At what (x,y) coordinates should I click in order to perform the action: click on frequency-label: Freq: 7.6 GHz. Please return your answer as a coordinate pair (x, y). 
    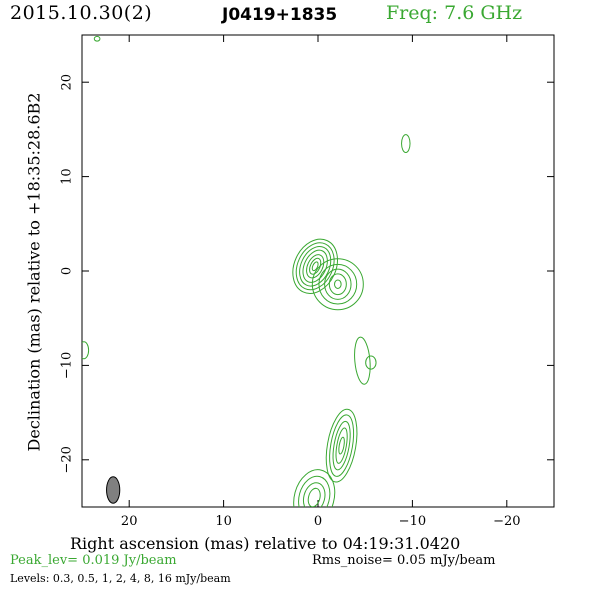
    Looking at the image, I should click on (454, 13).